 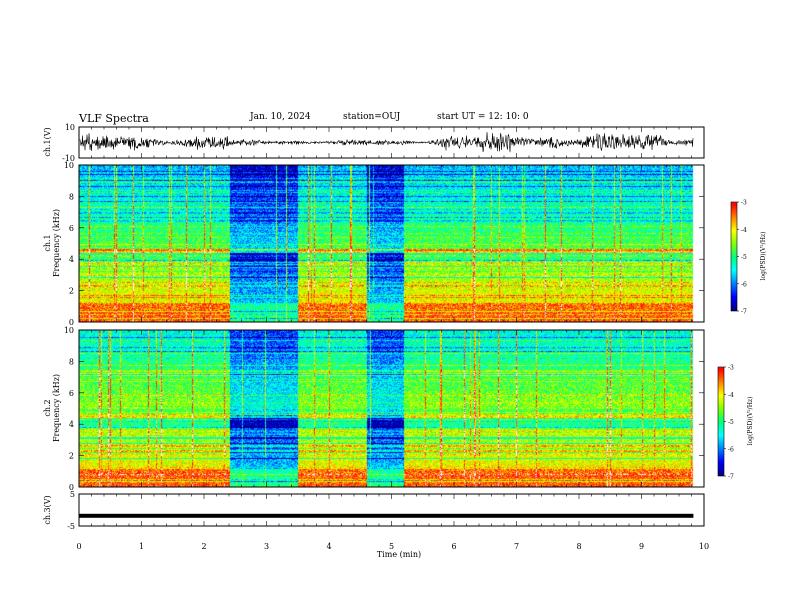 I want to click on ch3-ytick-top: 5, so click(x=72, y=494).